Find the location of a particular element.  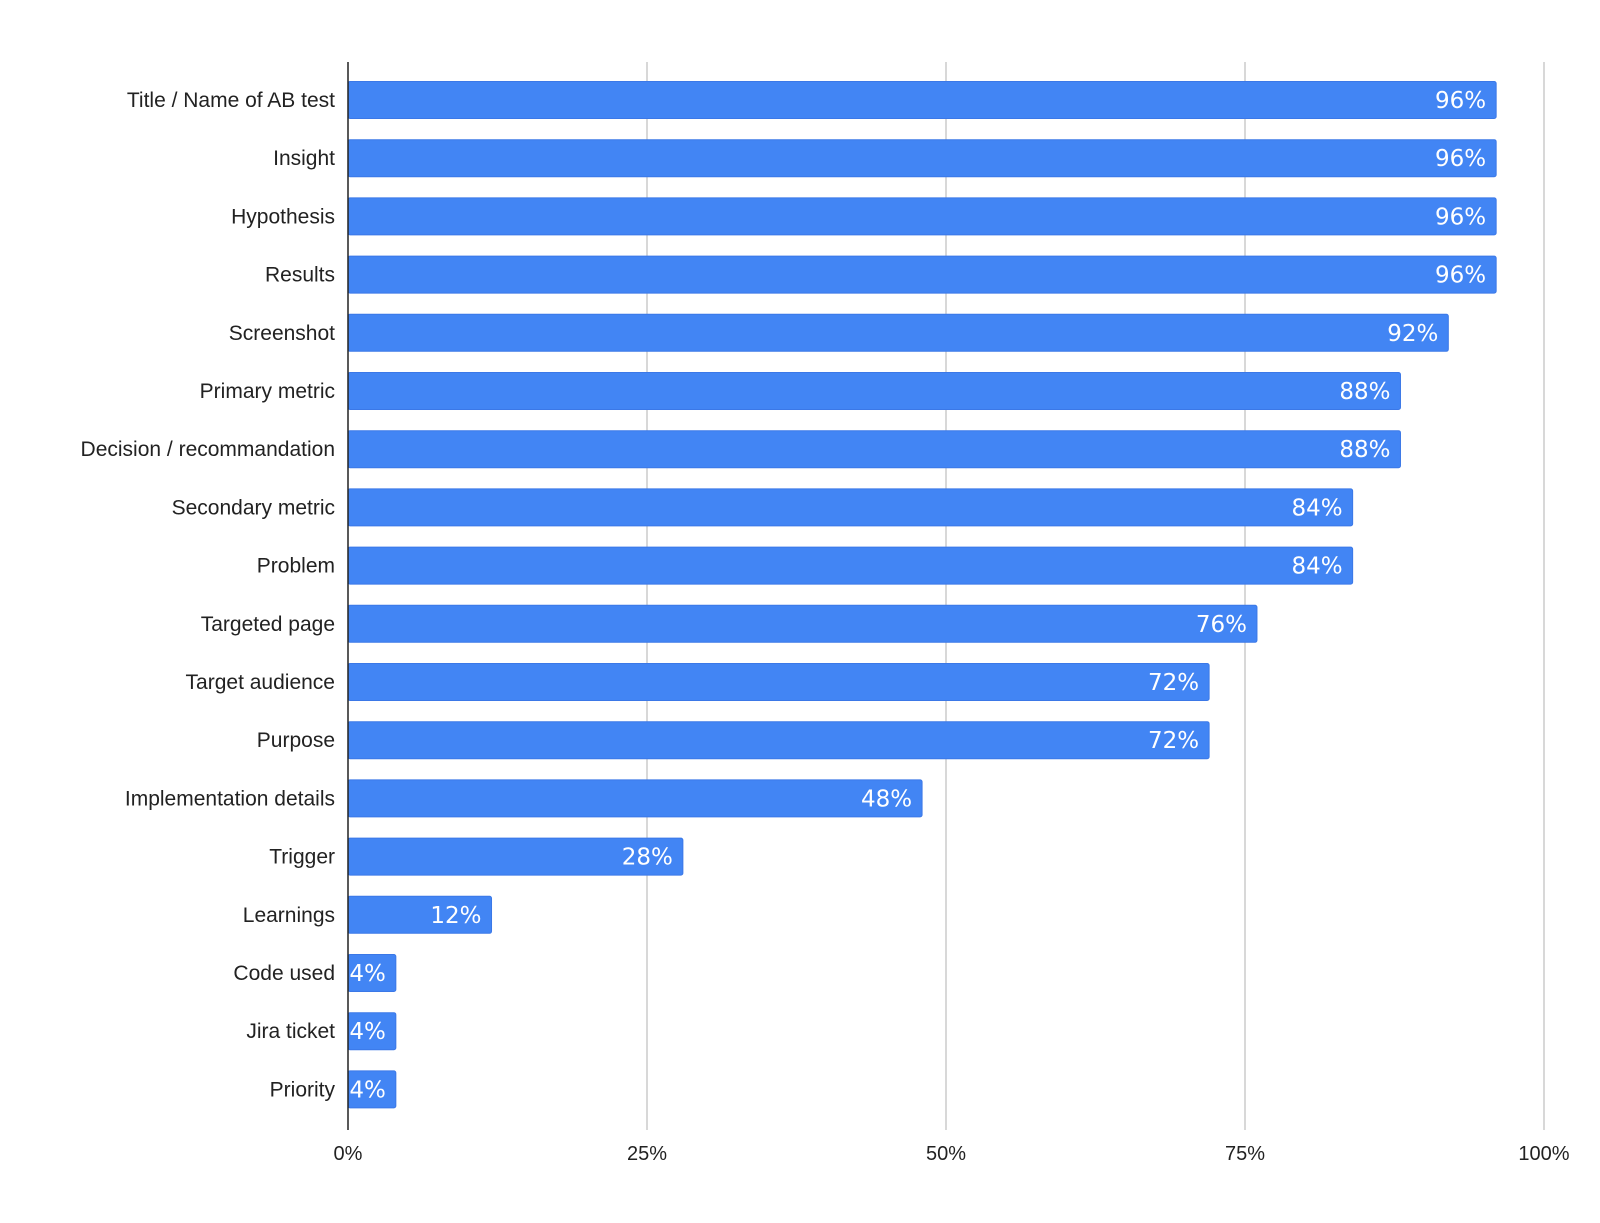

category-label: Problem is located at coordinates (296, 566).